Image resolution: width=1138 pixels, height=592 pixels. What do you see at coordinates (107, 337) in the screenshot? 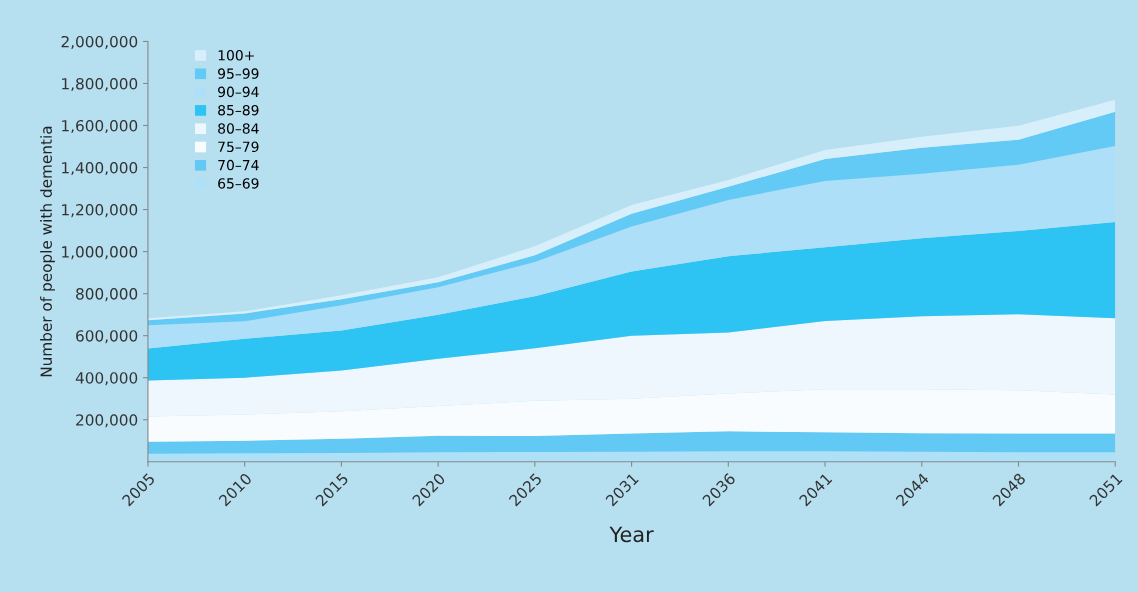
I see `y-tick-label: 600,000` at bounding box center [107, 337].